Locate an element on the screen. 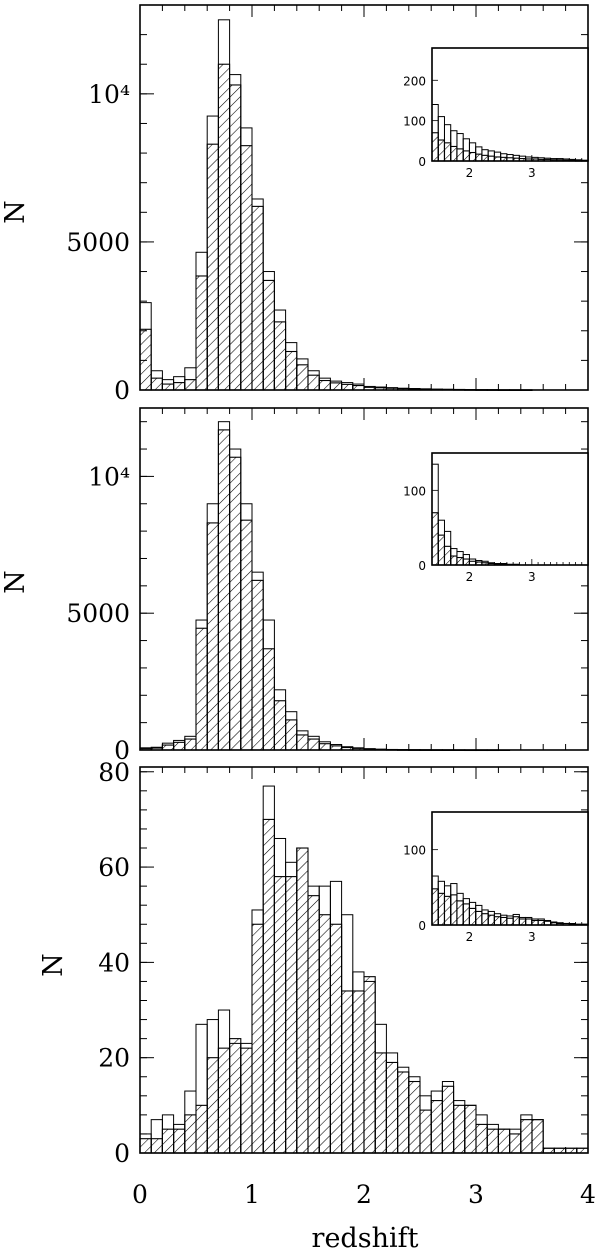 This screenshot has width=600, height=1251. inset-plot: 2 3 0 100 is located at coordinates (496, 877).